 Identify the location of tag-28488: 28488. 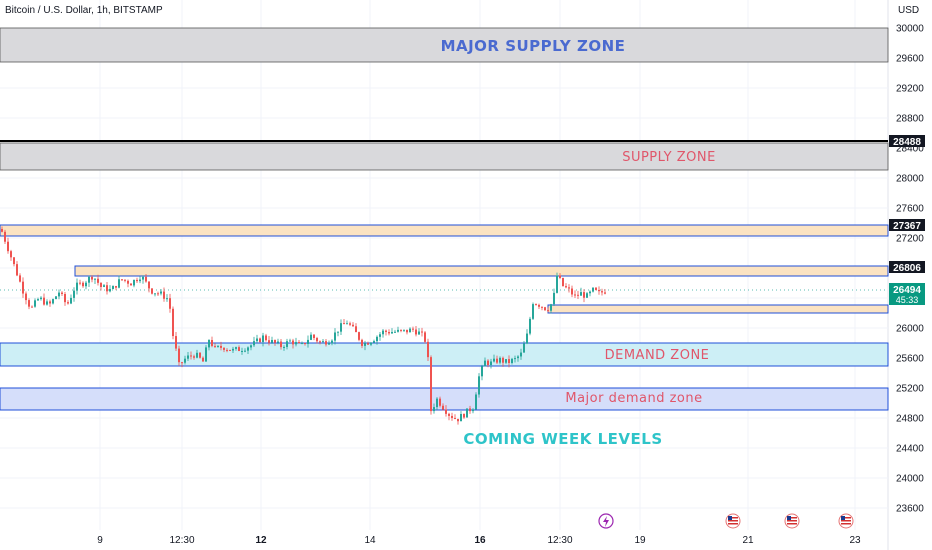
(907, 141).